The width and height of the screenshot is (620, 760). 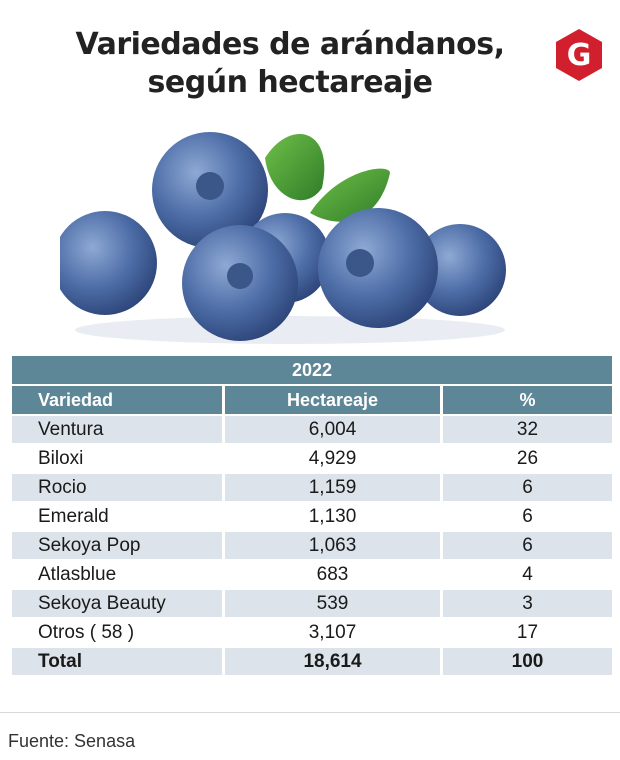 I want to click on column-header-variedad: Variedad, so click(x=117, y=400).